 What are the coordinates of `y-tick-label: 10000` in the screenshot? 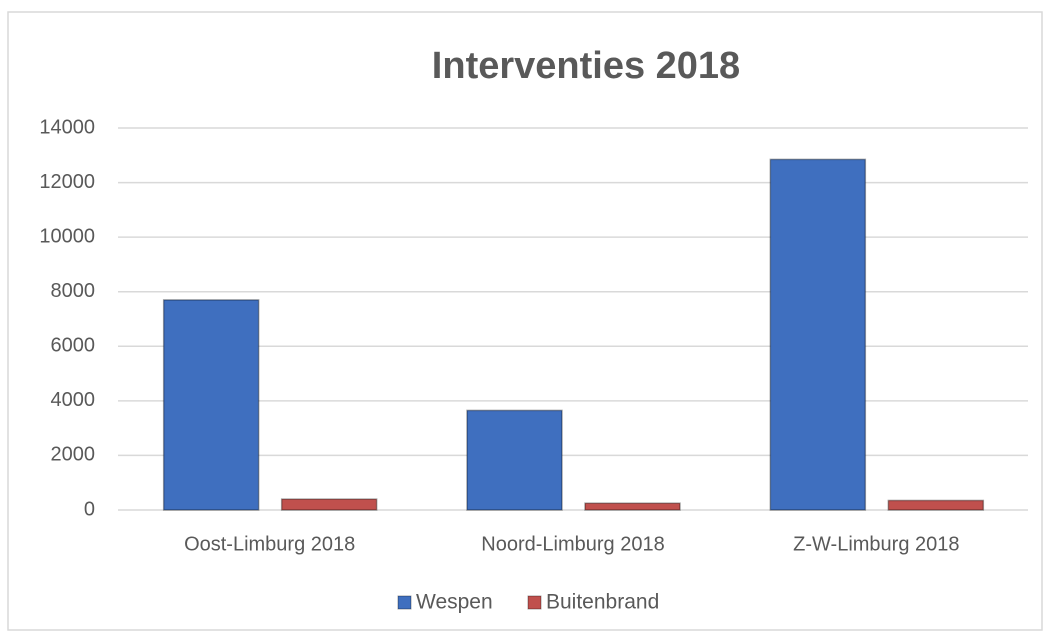 It's located at (67, 236).